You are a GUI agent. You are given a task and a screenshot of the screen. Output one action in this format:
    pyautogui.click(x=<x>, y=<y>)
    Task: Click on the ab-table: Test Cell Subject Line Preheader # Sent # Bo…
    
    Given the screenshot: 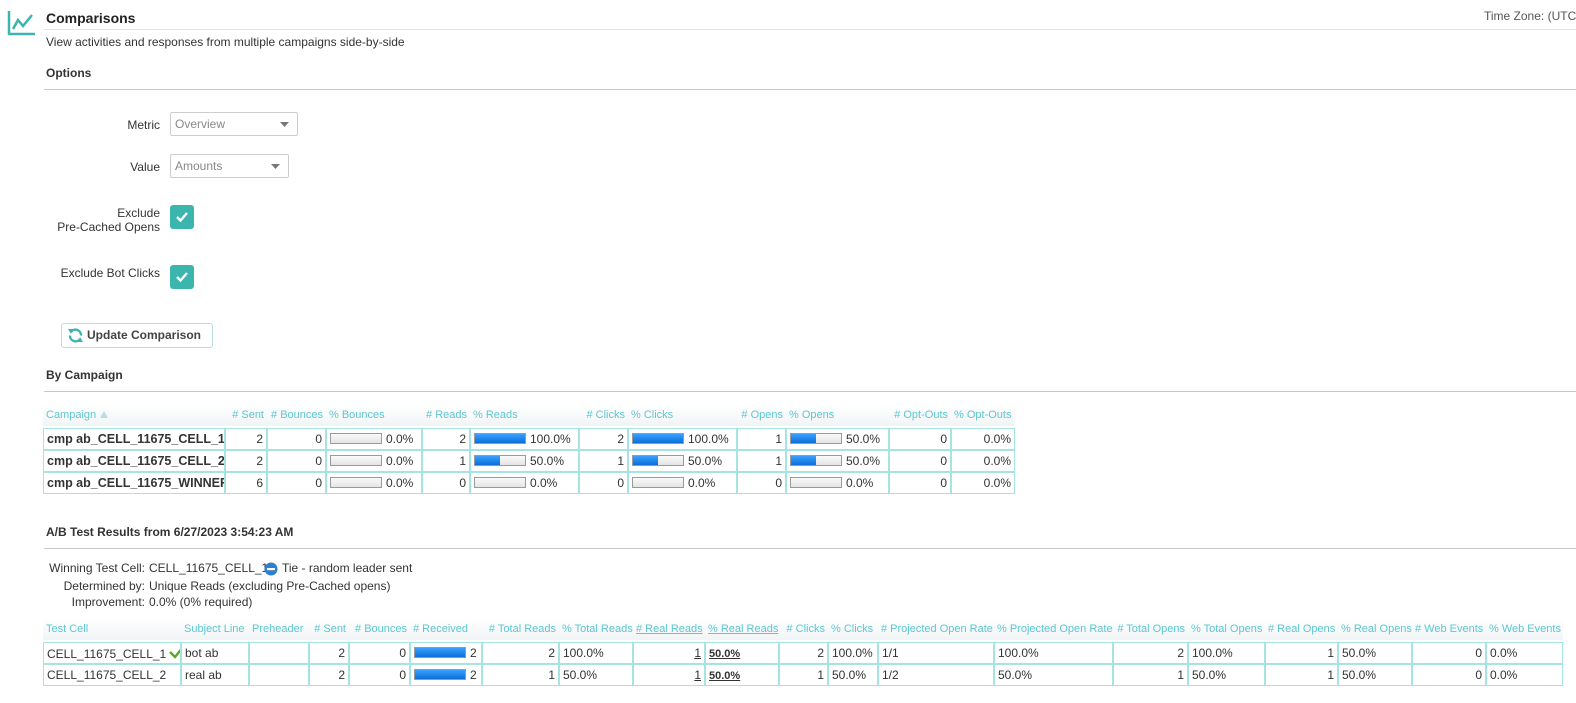 What is the action you would take?
    pyautogui.click(x=803, y=652)
    